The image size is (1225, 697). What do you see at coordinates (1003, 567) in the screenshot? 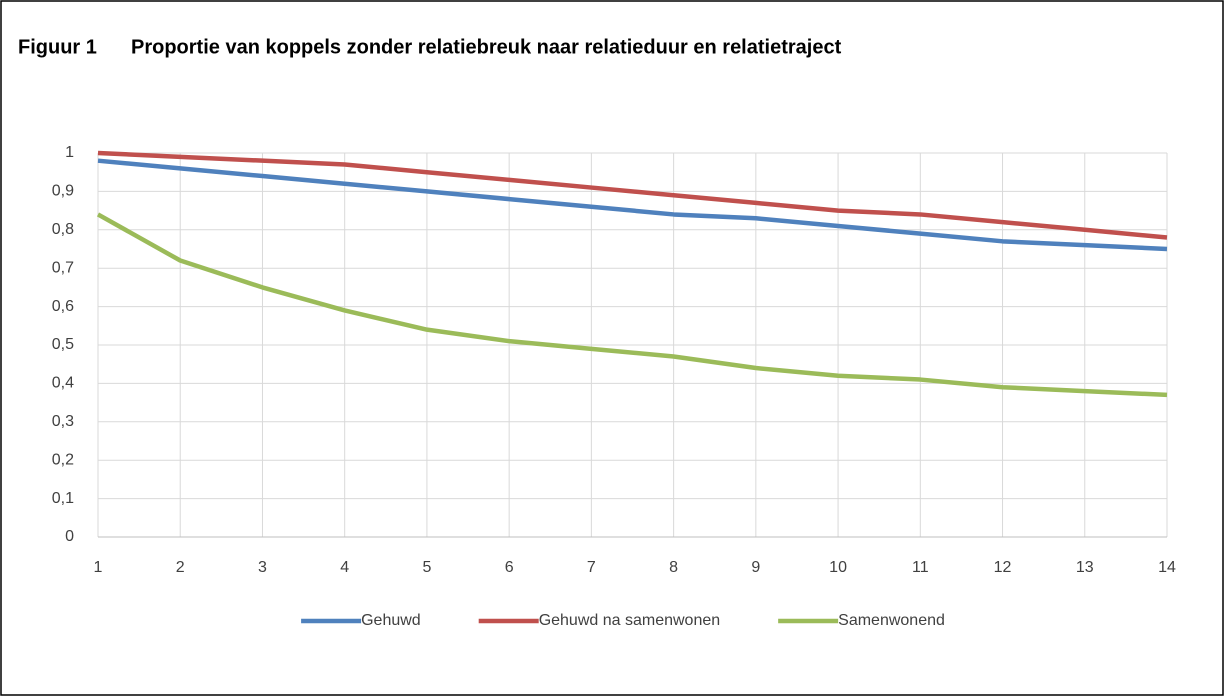
I see `x-tick-label: 12` at bounding box center [1003, 567].